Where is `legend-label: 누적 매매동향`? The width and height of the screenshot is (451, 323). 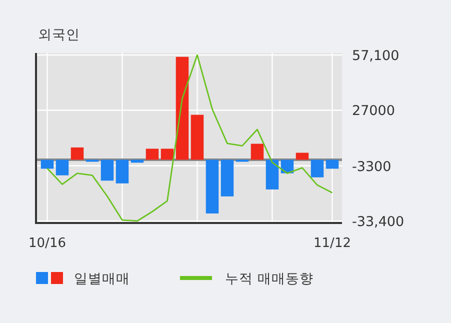
legend-label: 누적 매매동향 is located at coordinates (269, 279).